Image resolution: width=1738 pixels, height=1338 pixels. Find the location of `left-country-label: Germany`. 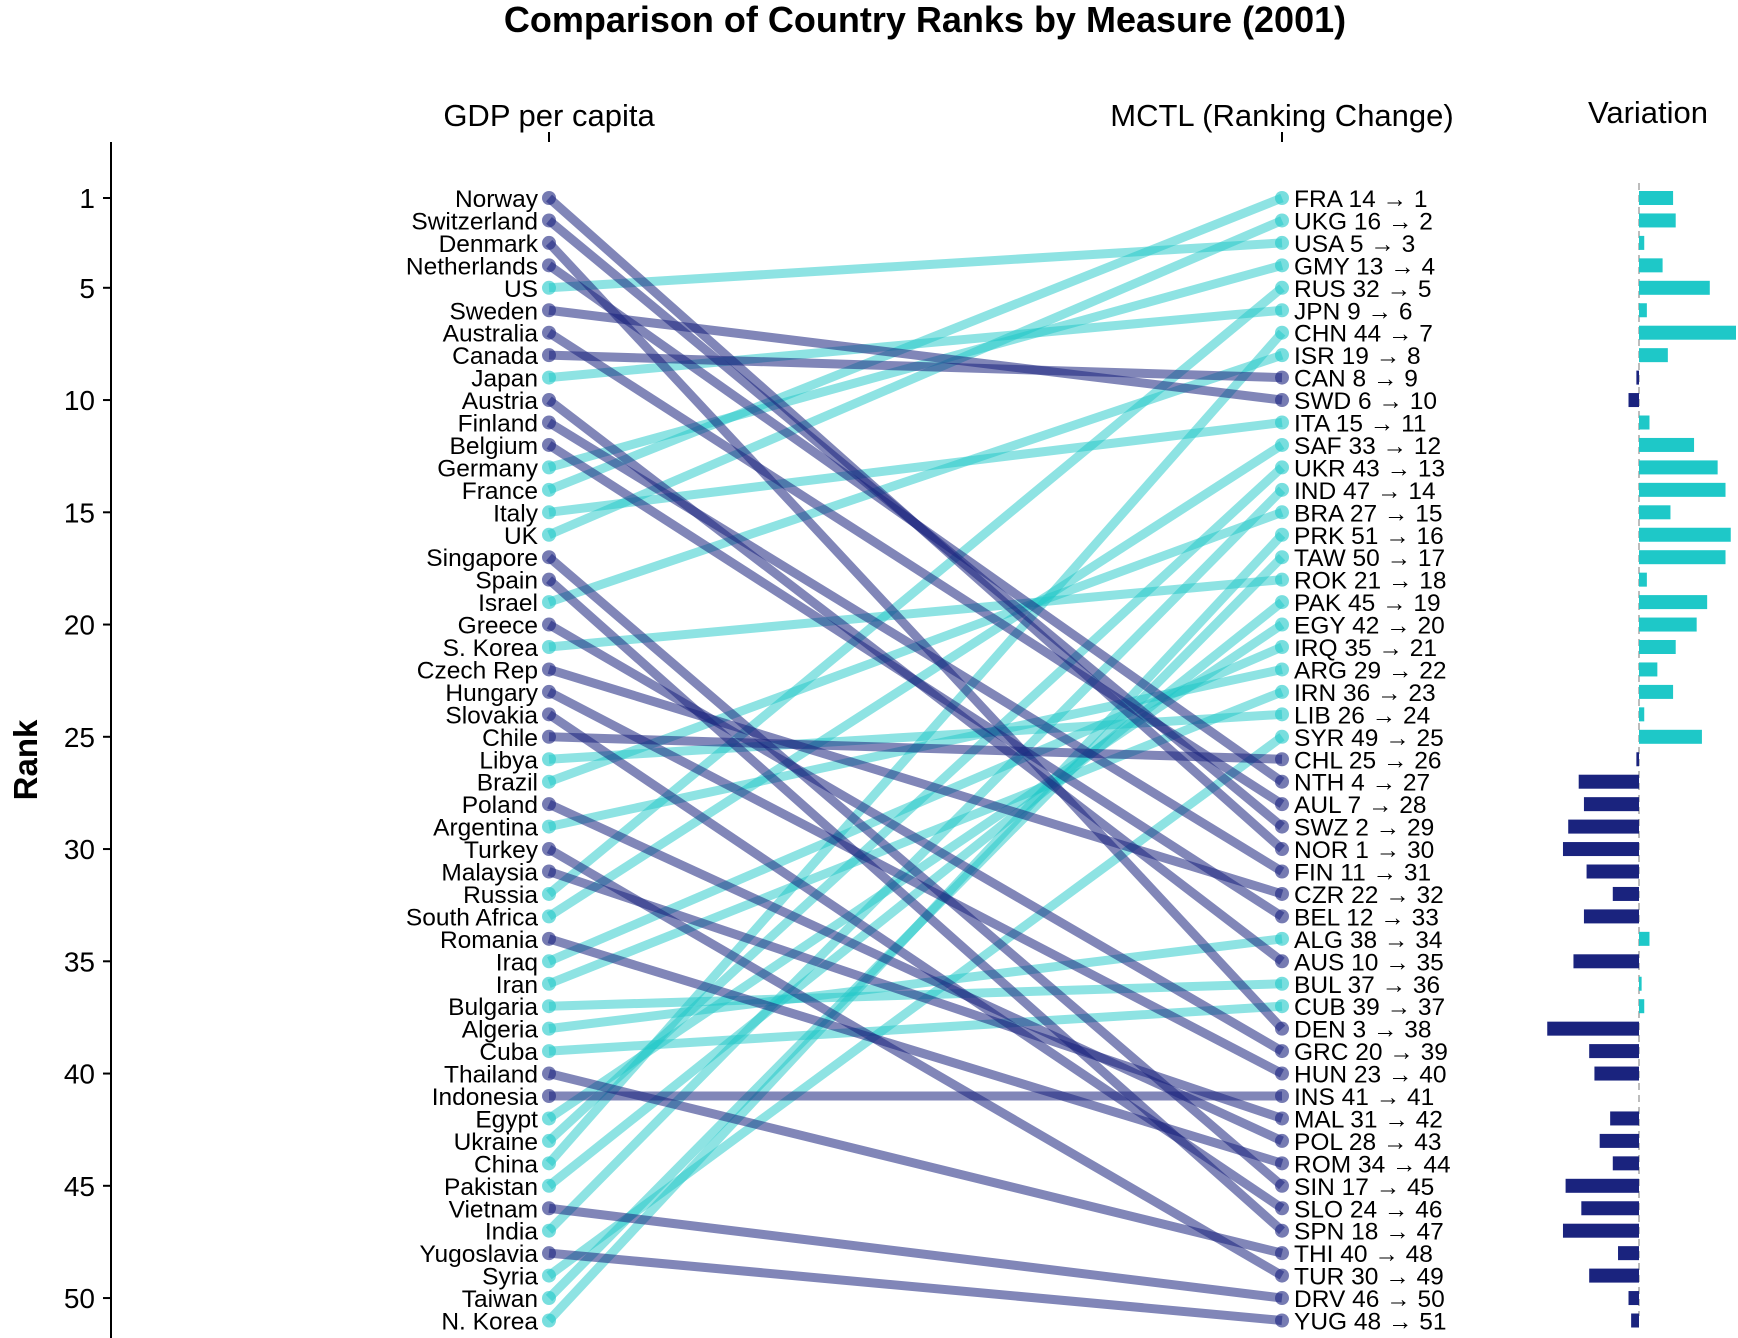

left-country-label: Germany is located at coordinates (488, 468).